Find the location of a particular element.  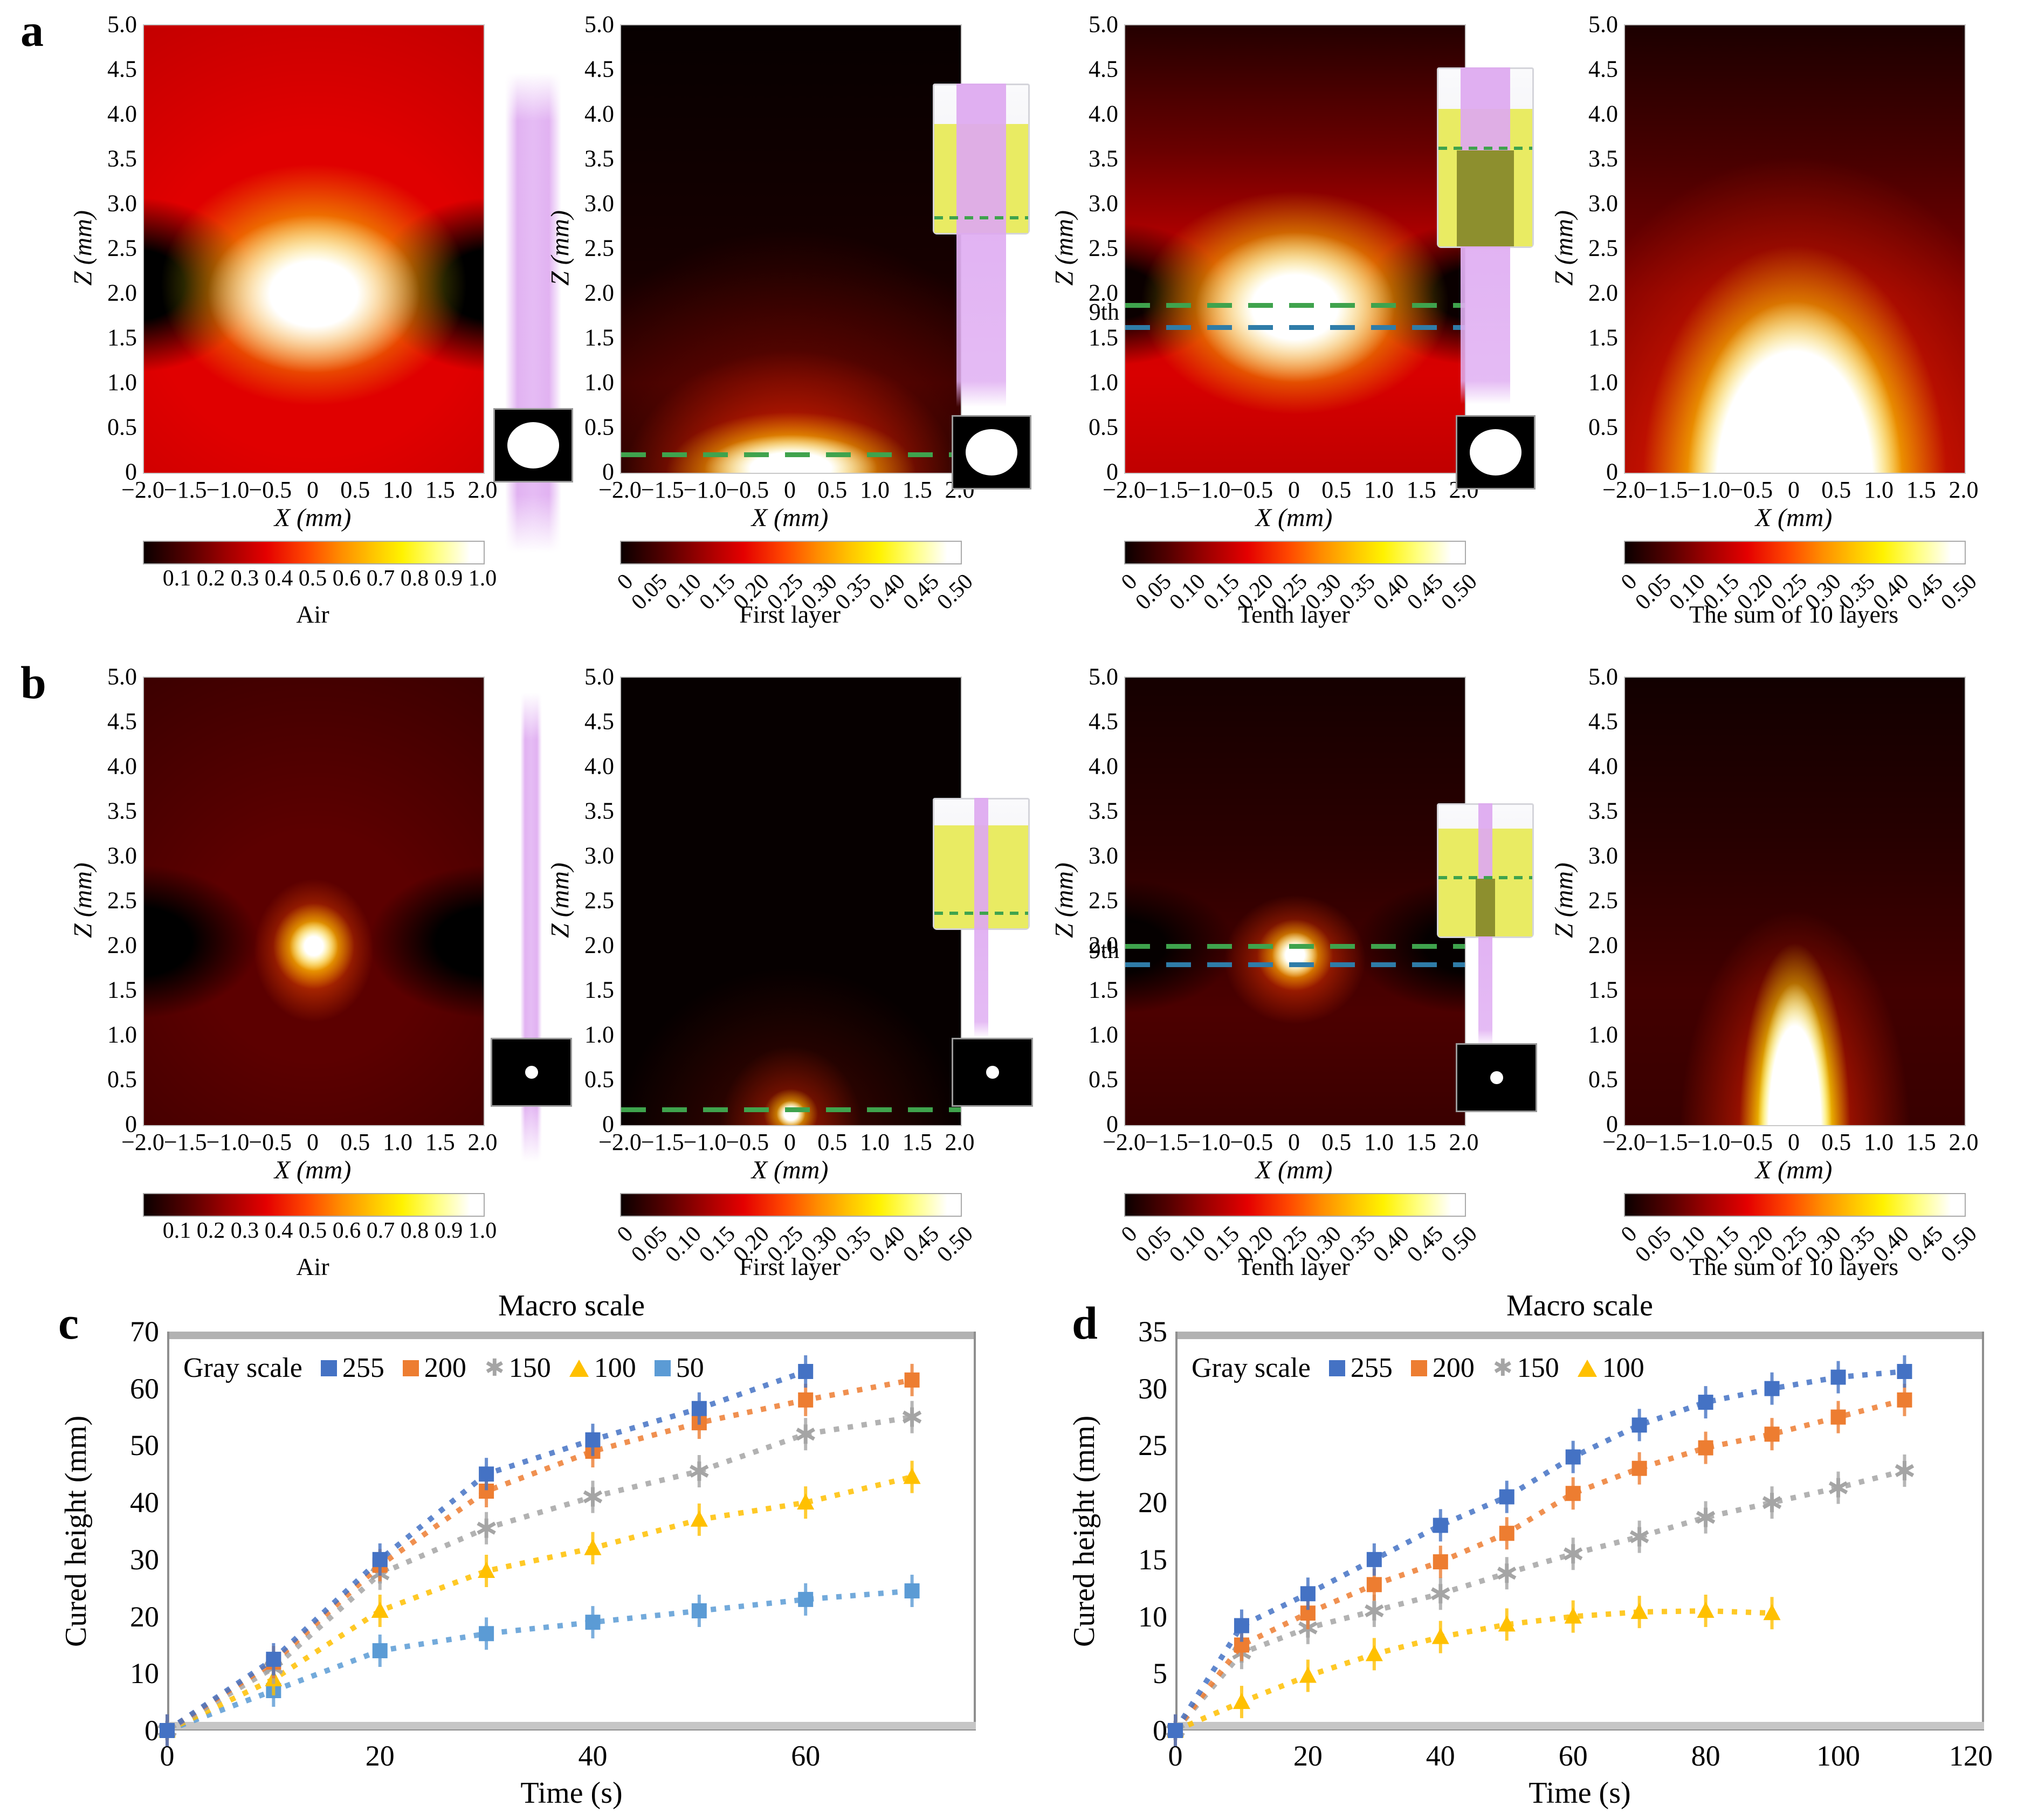

chart-y-ticks: 0 5 10 15 20 25 30 35 is located at coordinates (1142, 1531).